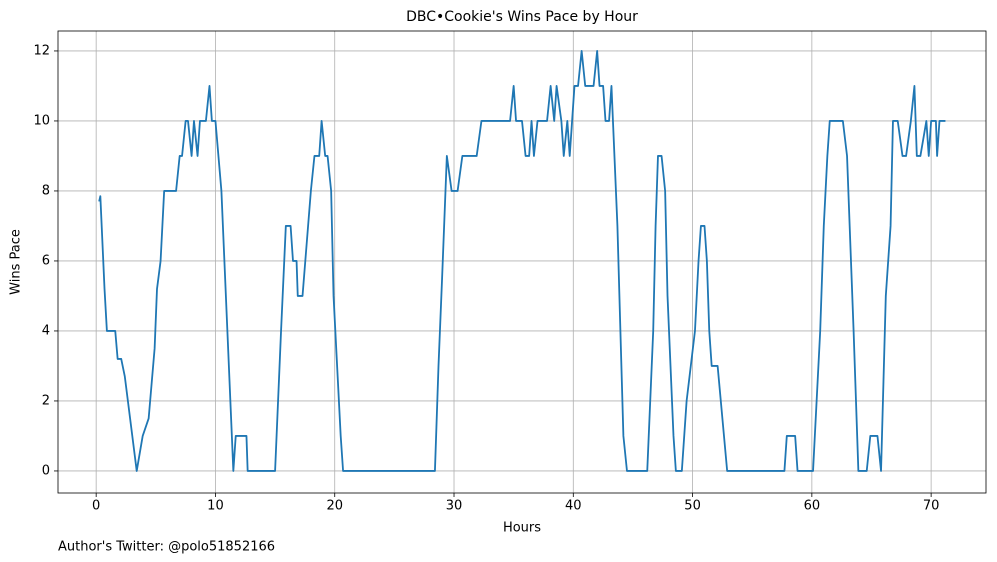 Image resolution: width=997 pixels, height=562 pixels. I want to click on y-tick-label: 8, so click(46, 190).